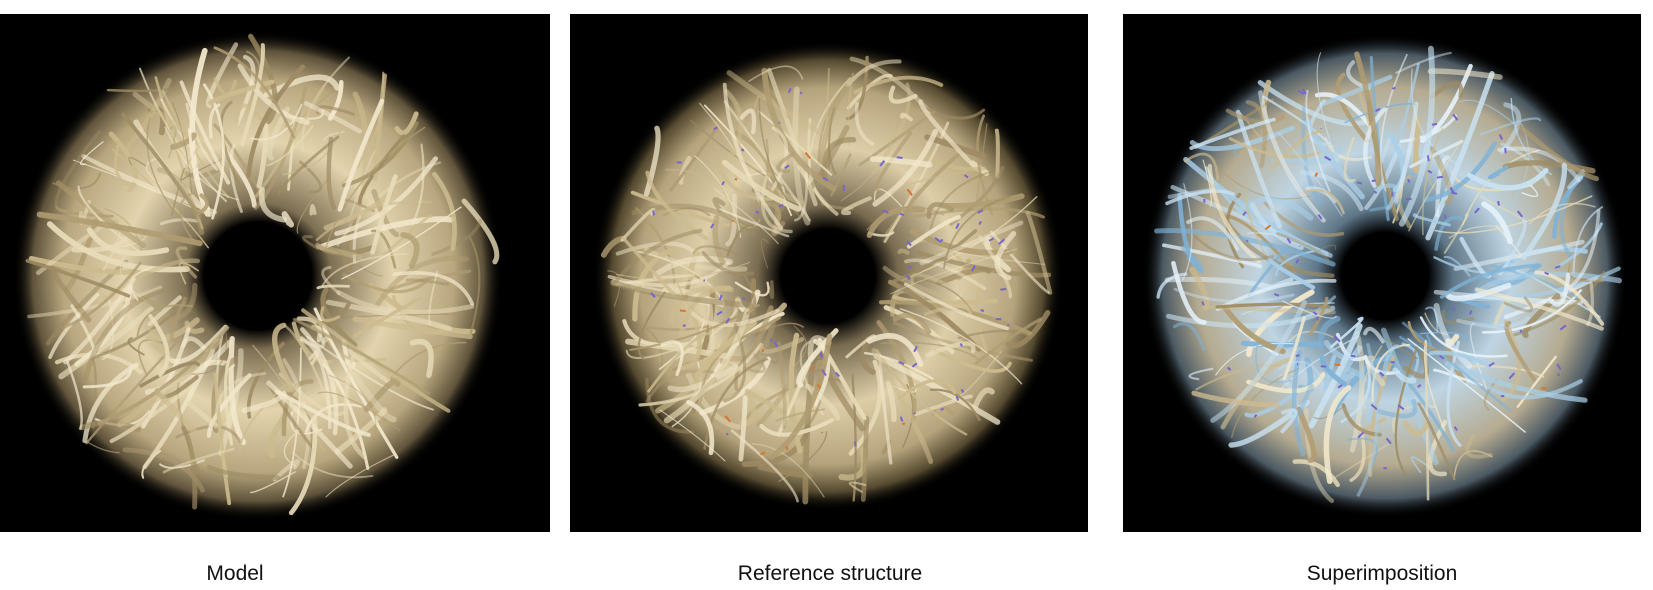  What do you see at coordinates (830, 573) in the screenshot?
I see `reference-structure-caption: Reference structure` at bounding box center [830, 573].